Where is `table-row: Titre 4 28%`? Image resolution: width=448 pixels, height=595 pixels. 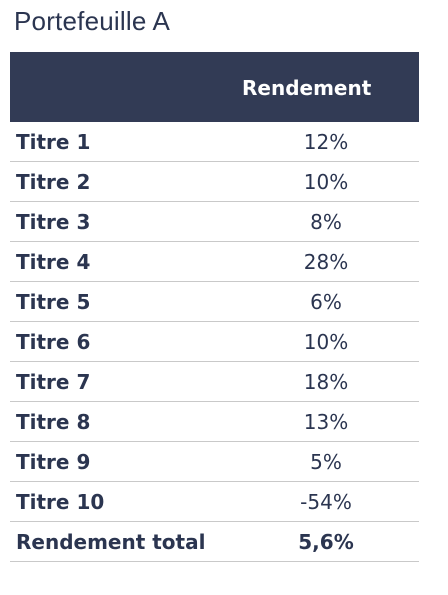
table-row: Titre 4 28% is located at coordinates (214, 262).